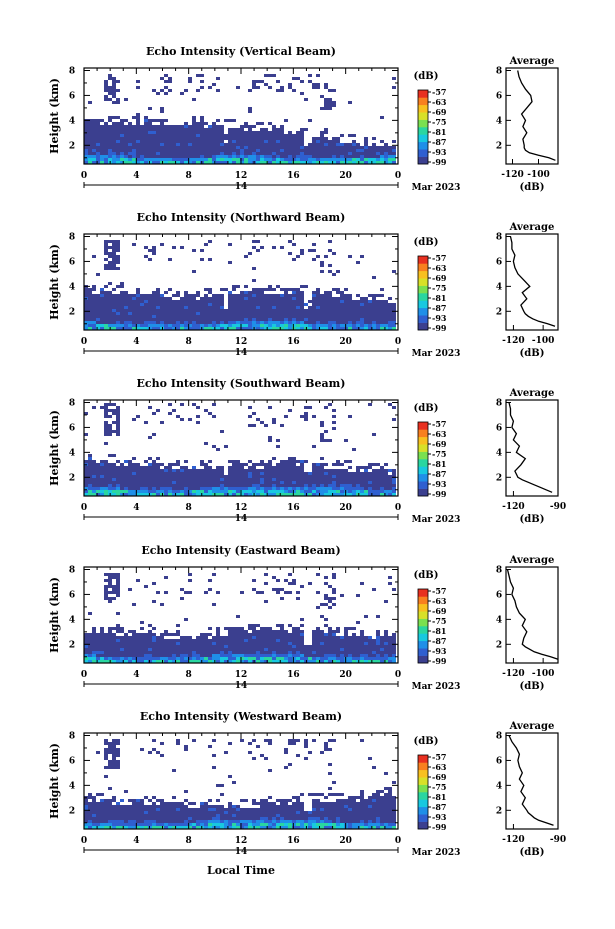  What do you see at coordinates (423, 485) in the screenshot?
I see `colorbar-swatch` at bounding box center [423, 485].